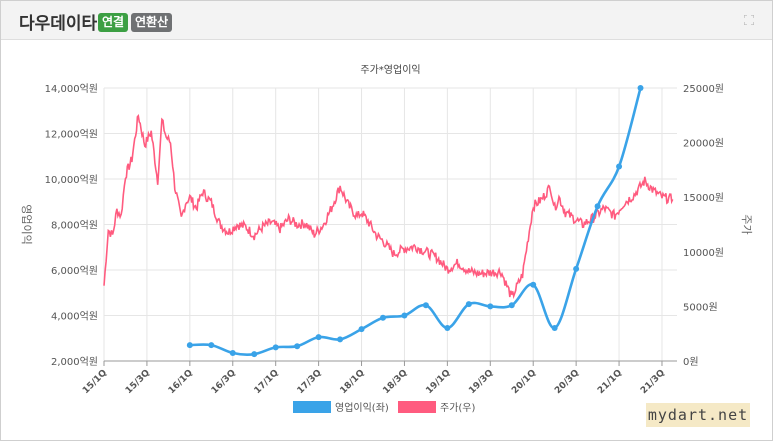  What do you see at coordinates (74, 317) in the screenshot?
I see `y-left-tick-label: 4,000억원` at bounding box center [74, 317].